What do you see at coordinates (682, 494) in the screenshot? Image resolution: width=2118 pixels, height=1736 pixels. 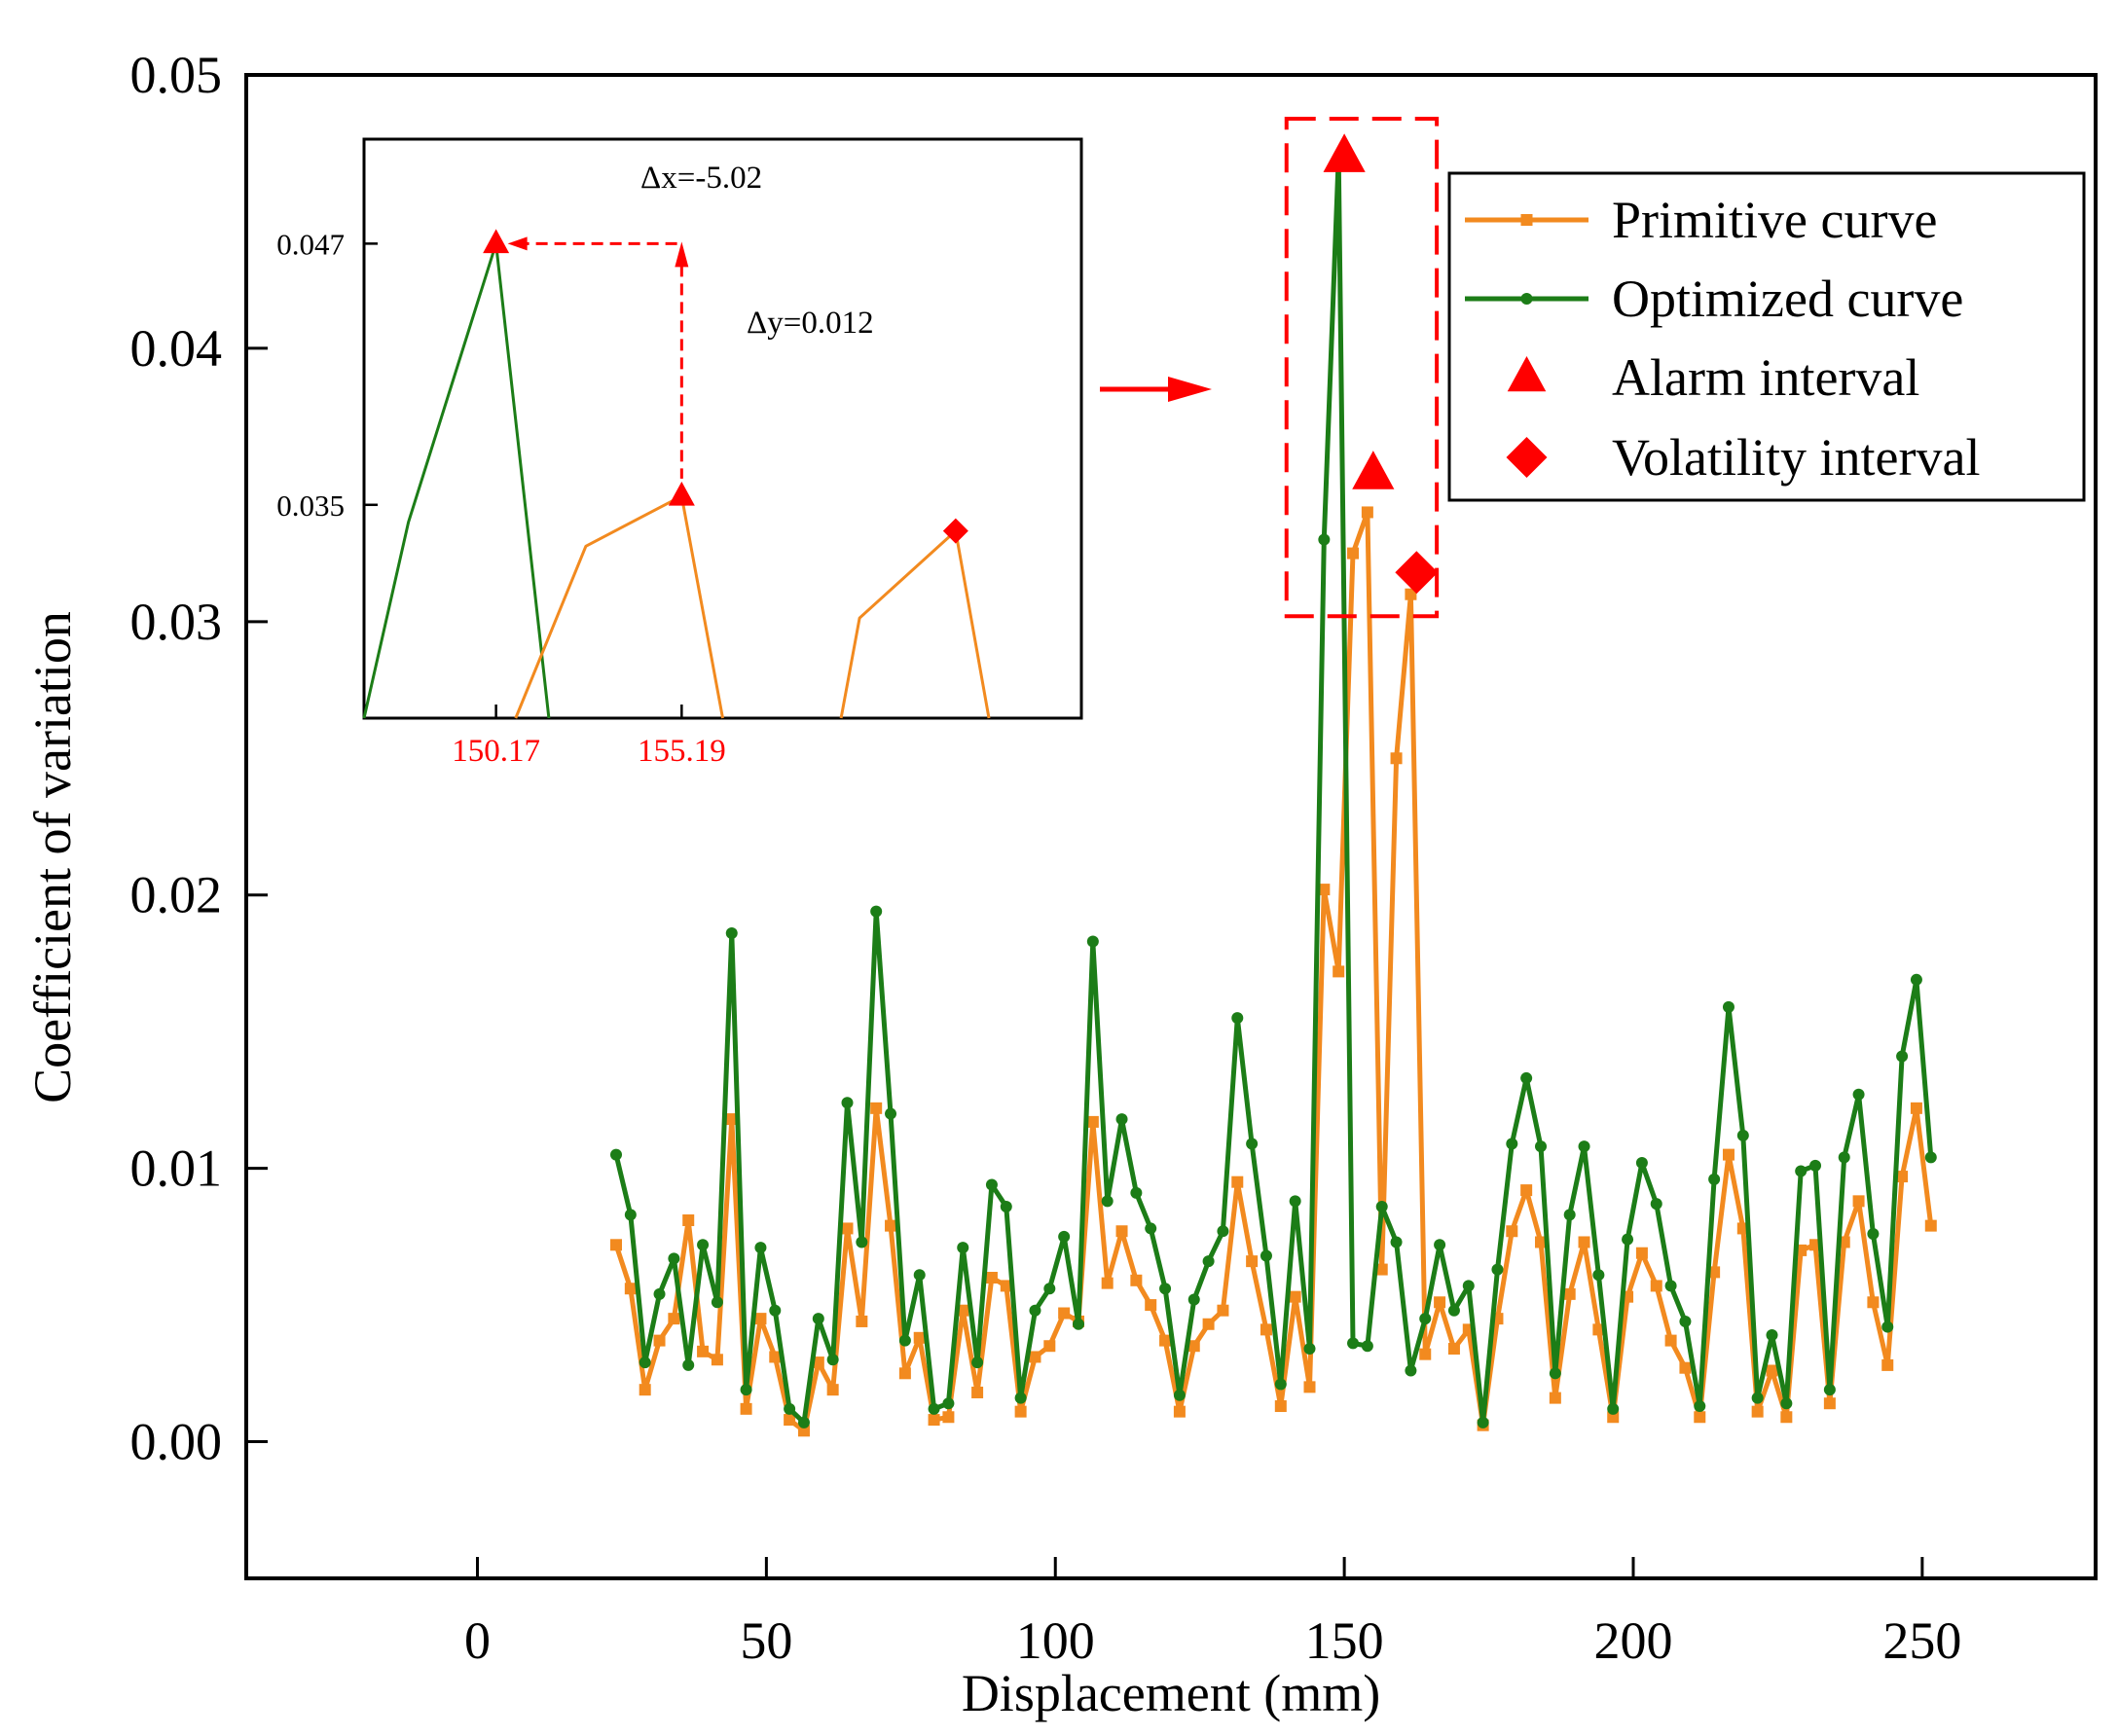 I see `inset-alarm-marker` at bounding box center [682, 494].